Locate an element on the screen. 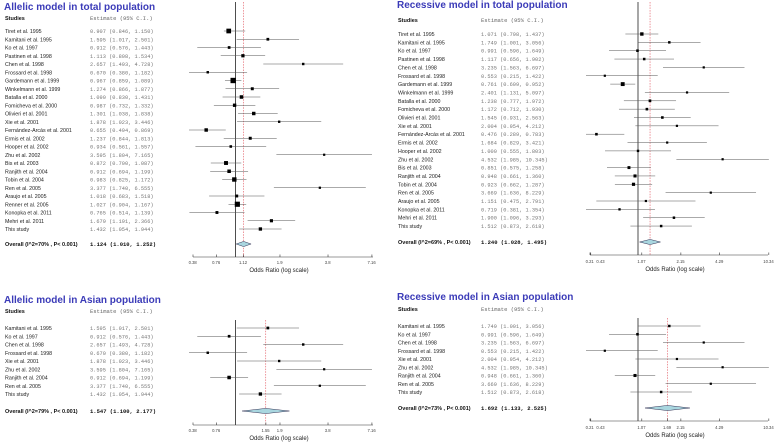 Image resolution: width=777 pixels, height=444 pixels. study-name: Fernández-Arcás et al. 2001 is located at coordinates (38, 131).